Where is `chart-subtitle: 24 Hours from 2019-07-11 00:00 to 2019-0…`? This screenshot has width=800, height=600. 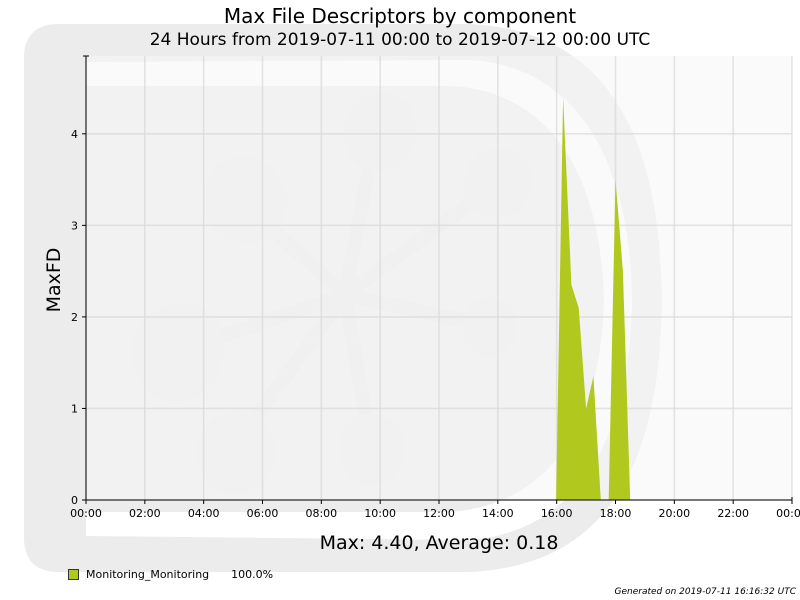
chart-subtitle: 24 Hours from 2019-07-11 00:00 to 2019-0… is located at coordinates (400, 40).